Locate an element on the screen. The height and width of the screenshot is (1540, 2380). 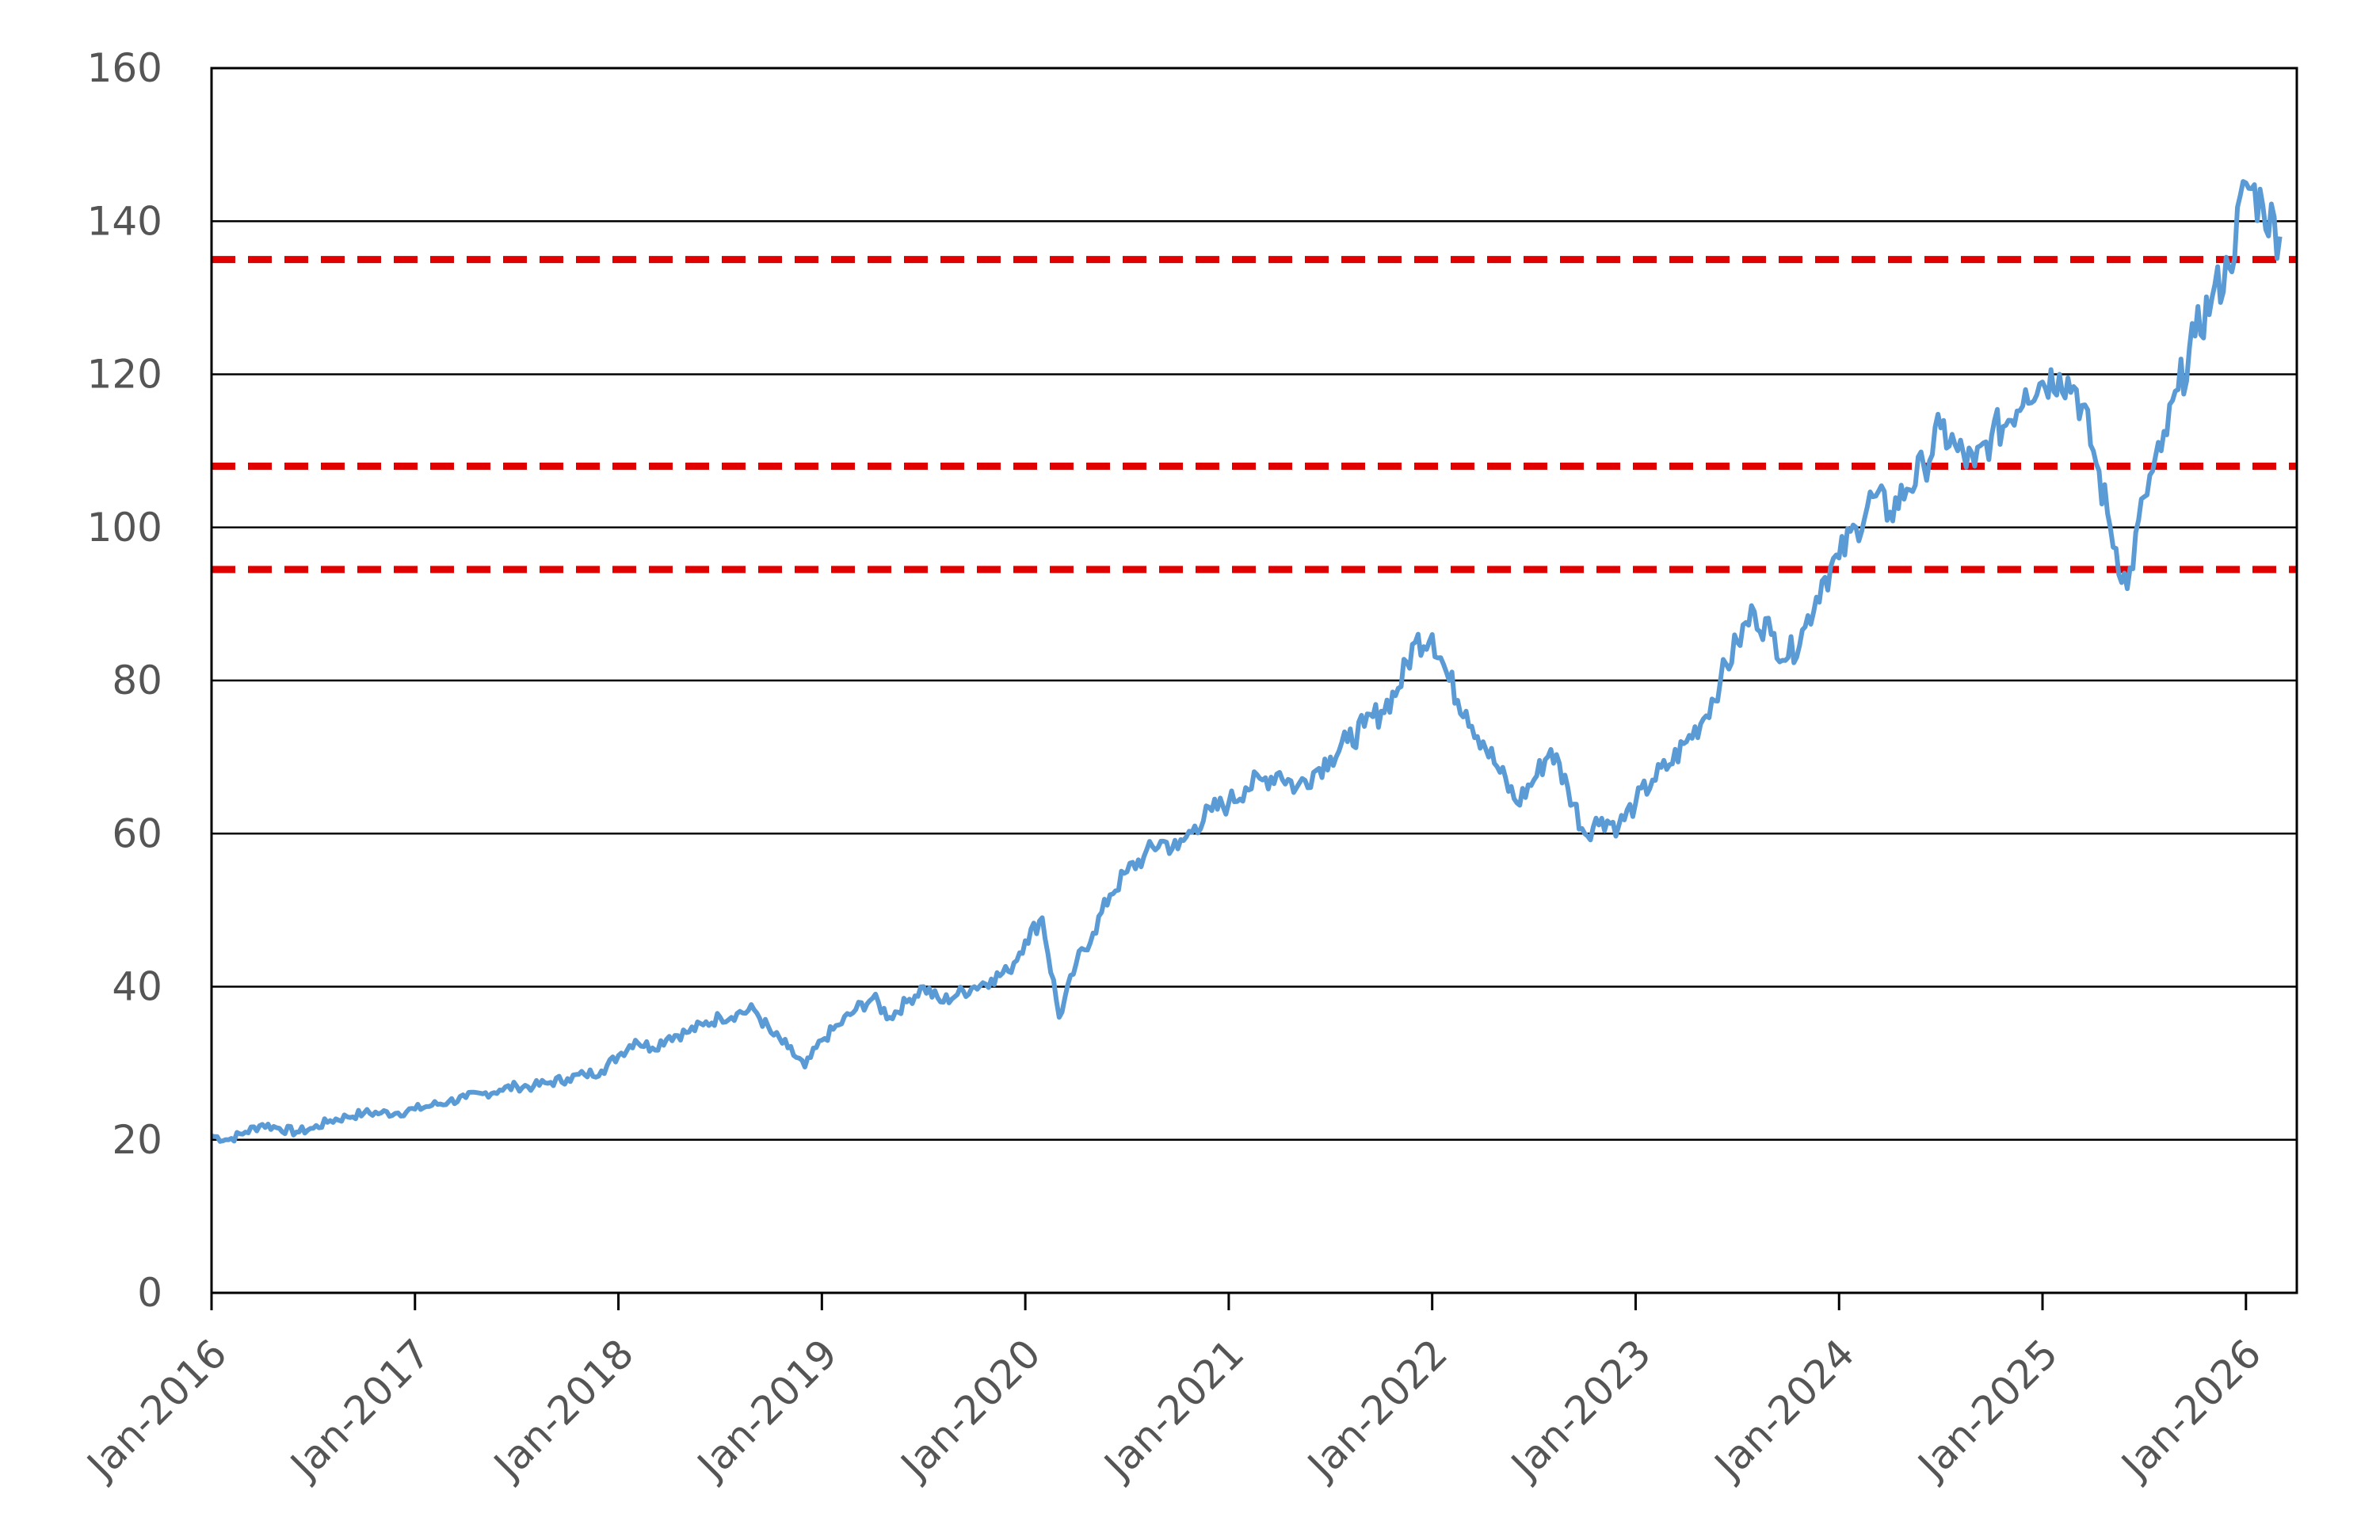
y-tick-label-140: 140 is located at coordinates (125, 221).